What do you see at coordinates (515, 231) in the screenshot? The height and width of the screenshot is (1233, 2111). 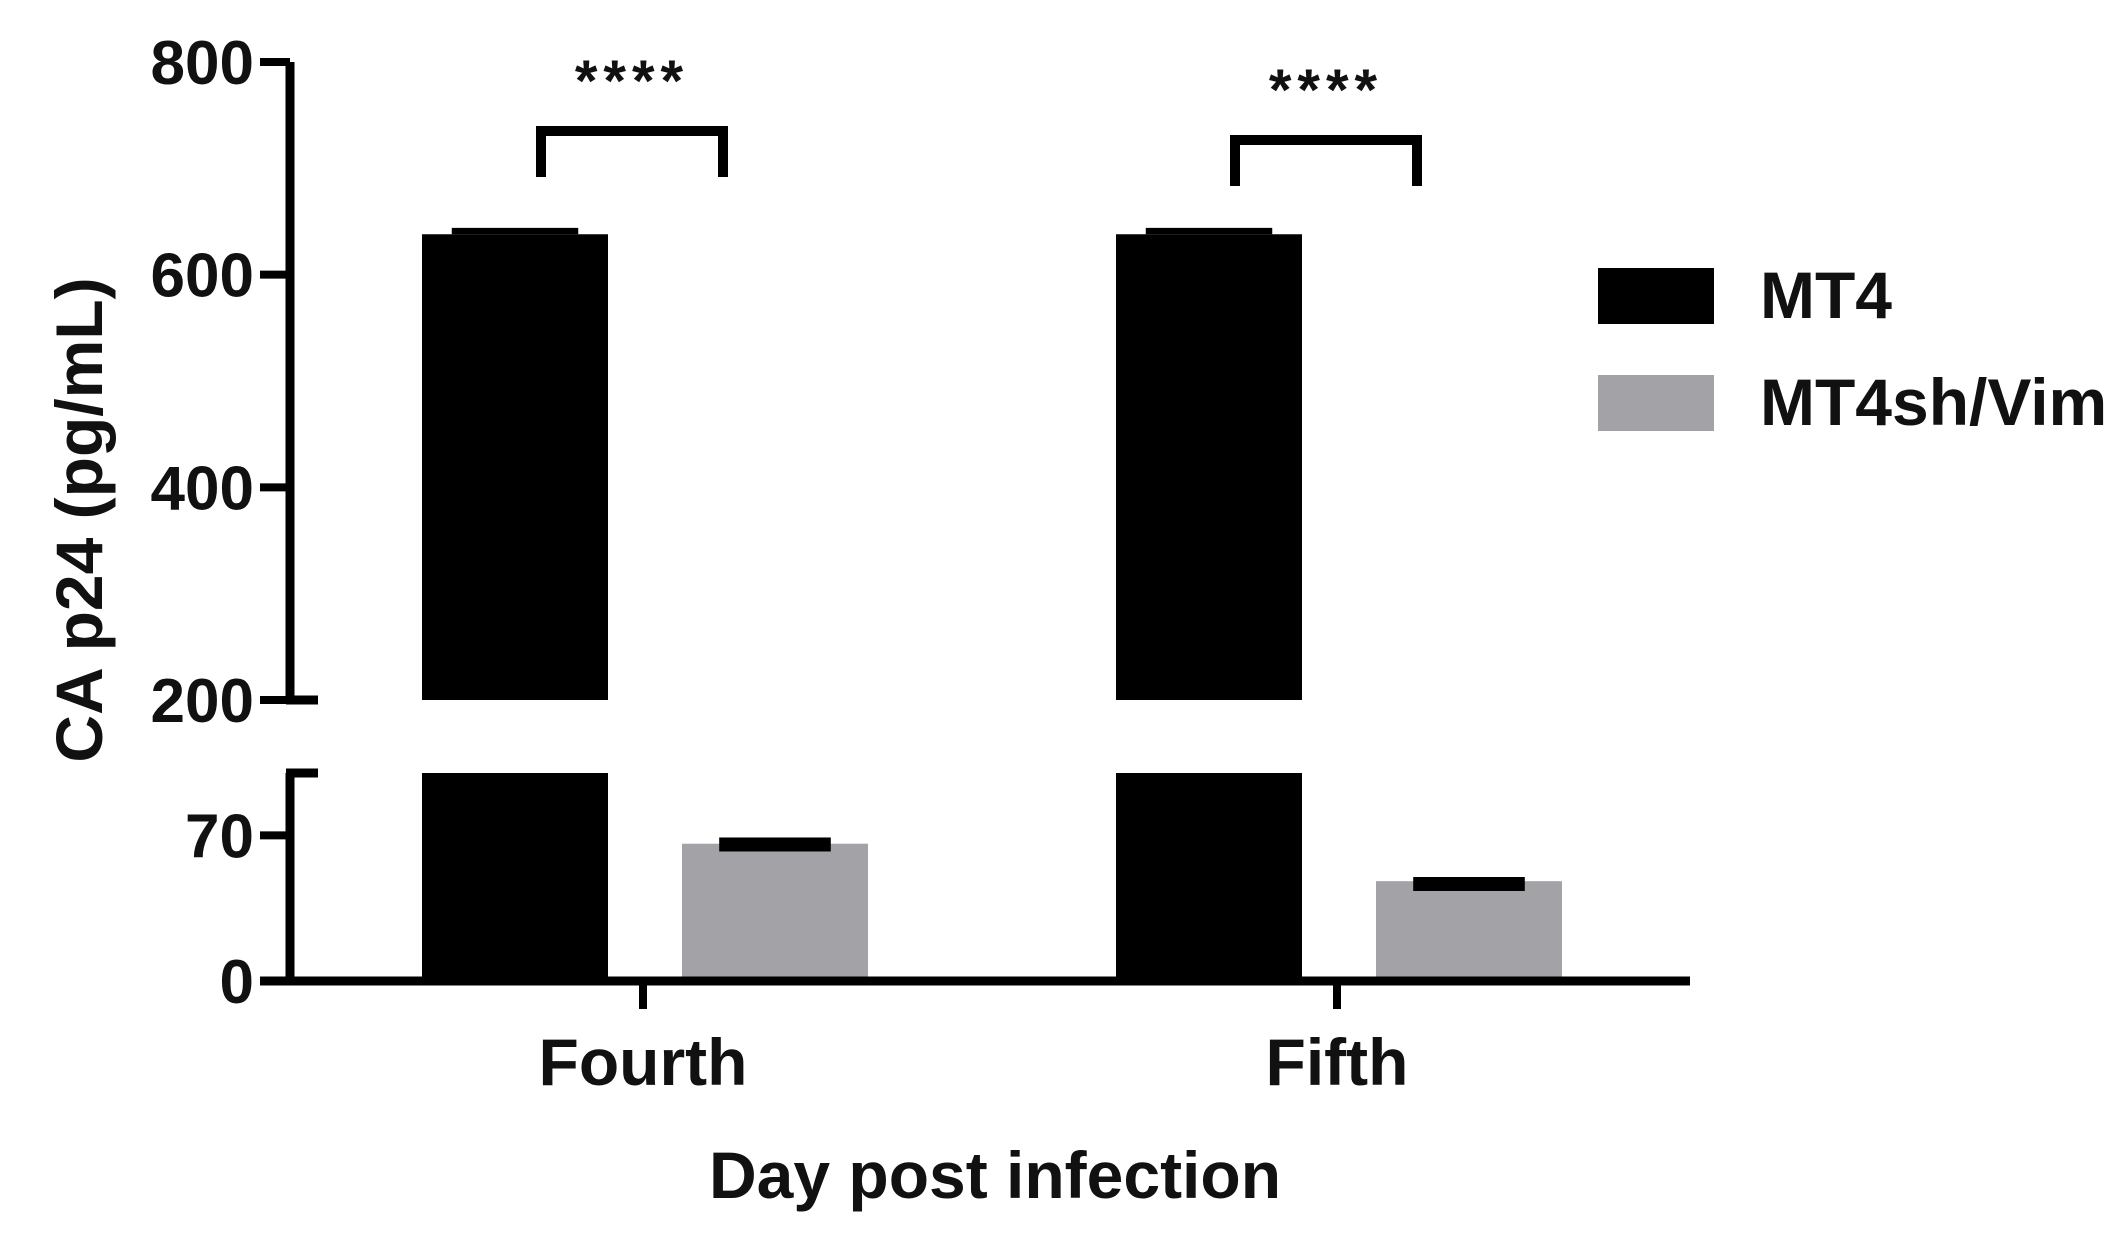 I see `error-bar-mt4-fourth` at bounding box center [515, 231].